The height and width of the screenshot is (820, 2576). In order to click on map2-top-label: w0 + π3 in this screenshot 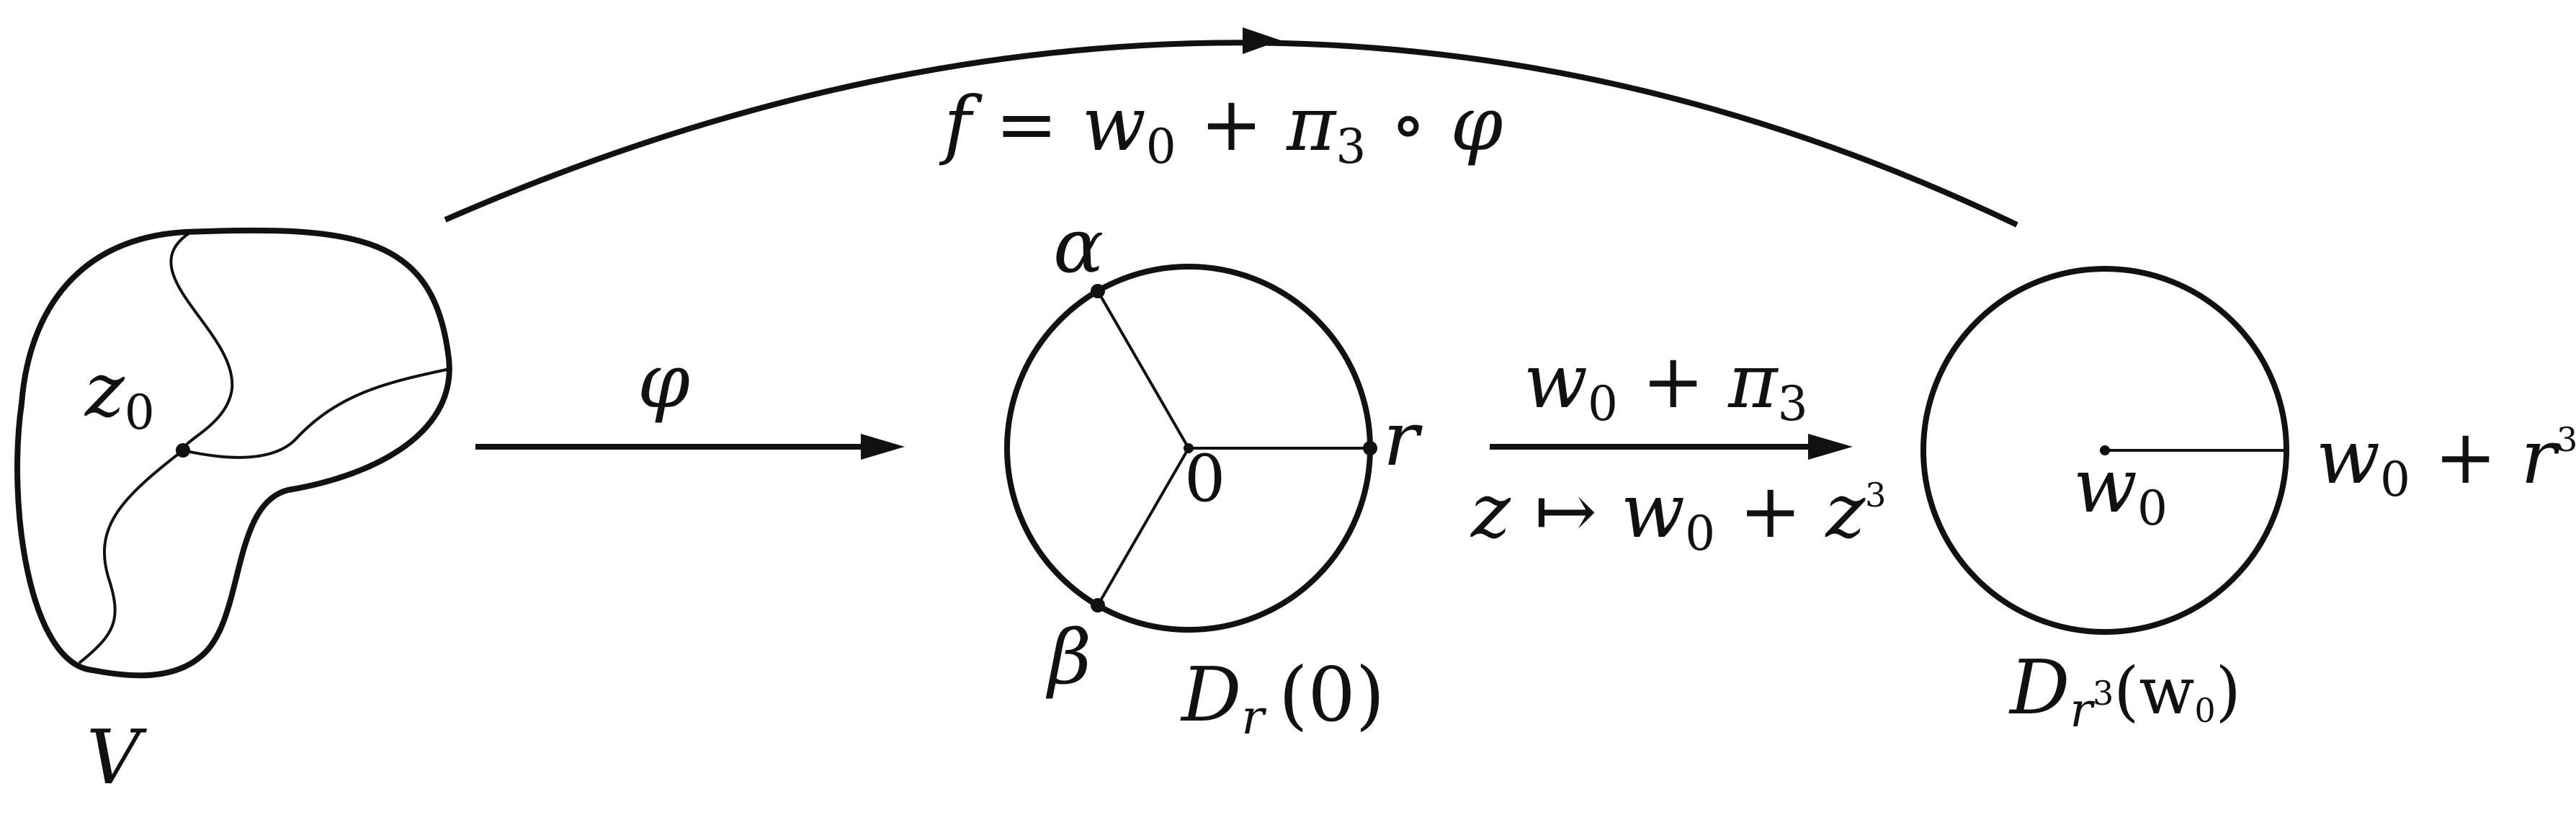, I will do `click(1666, 384)`.